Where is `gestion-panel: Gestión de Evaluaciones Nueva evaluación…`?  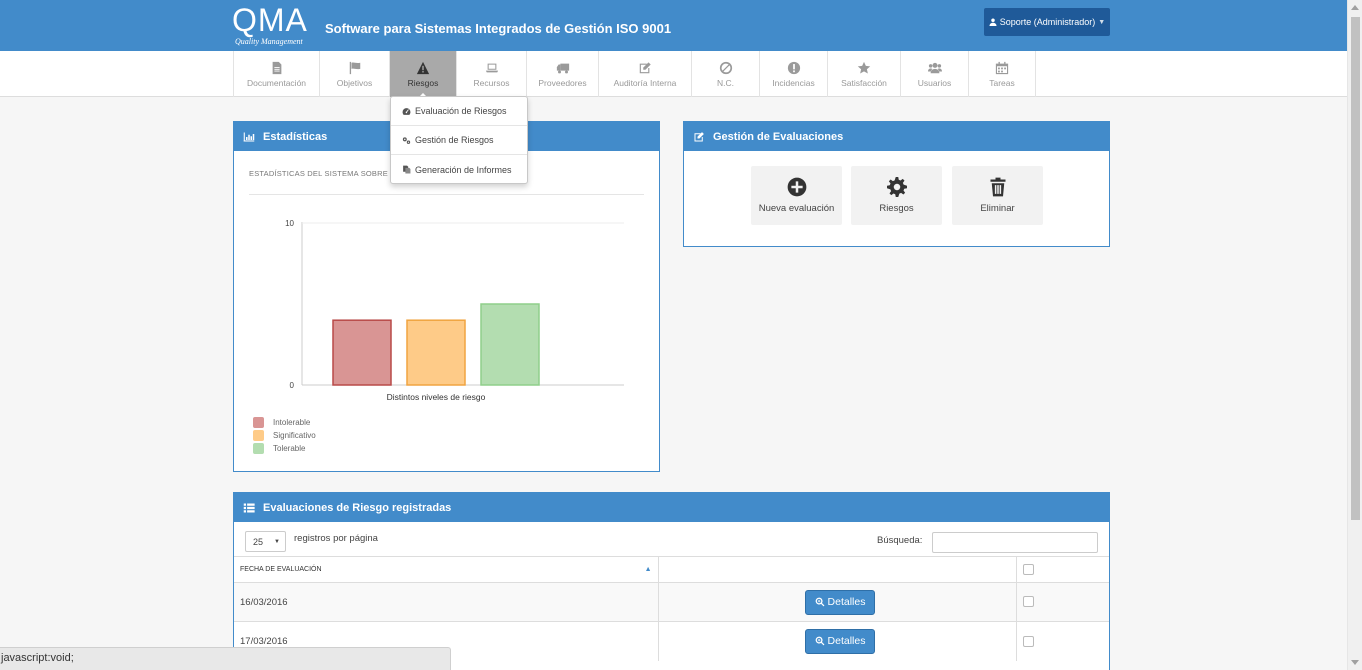
gestion-panel: Gestión de Evaluaciones Nueva evaluación… is located at coordinates (896, 184).